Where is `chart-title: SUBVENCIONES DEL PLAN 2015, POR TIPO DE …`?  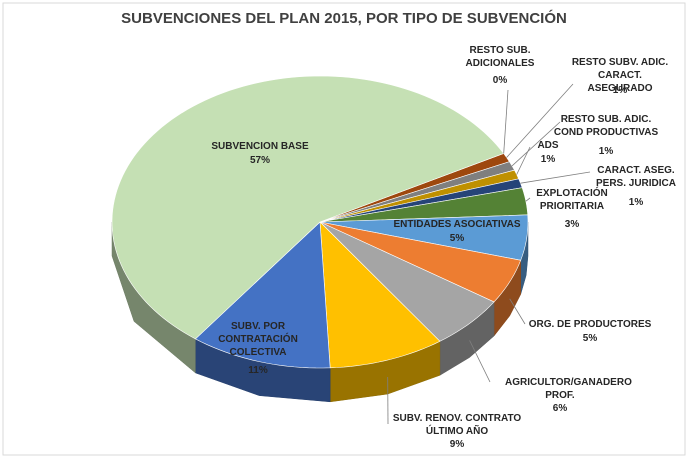 chart-title: SUBVENCIONES DEL PLAN 2015, POR TIPO DE … is located at coordinates (344, 18).